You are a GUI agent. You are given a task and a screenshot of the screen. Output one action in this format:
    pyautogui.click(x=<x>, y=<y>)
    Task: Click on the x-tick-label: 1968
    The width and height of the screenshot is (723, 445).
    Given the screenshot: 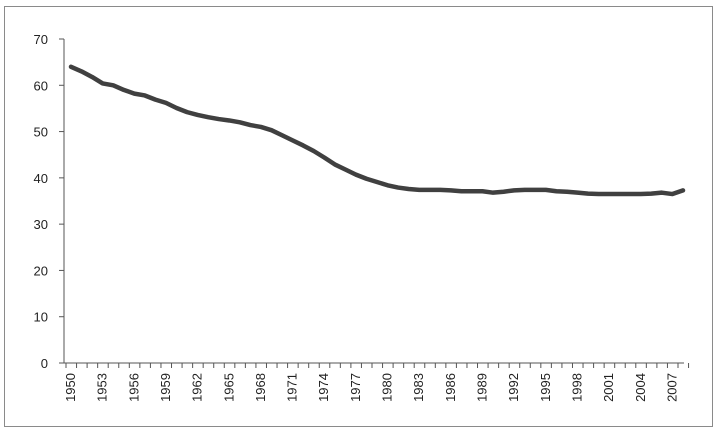 What is the action you would take?
    pyautogui.click(x=260, y=387)
    